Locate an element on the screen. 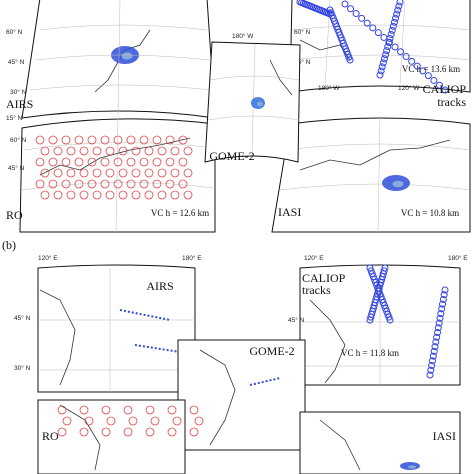 Image resolution: width=474 pixels, height=474 pixels. axis-label: 30° N is located at coordinates (22, 368).